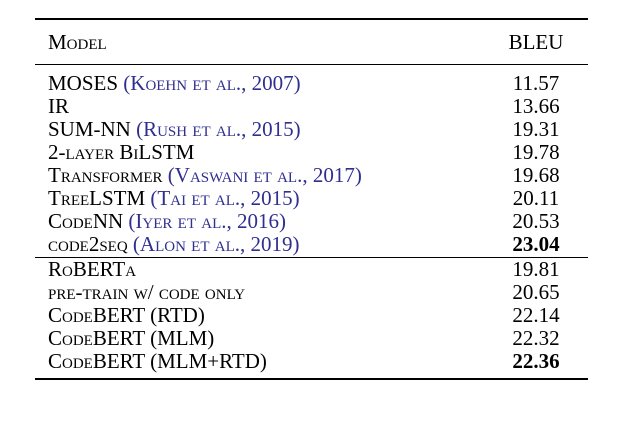 This screenshot has width=620, height=447. What do you see at coordinates (536, 315) in the screenshot?
I see `bleu-score: 22.14` at bounding box center [536, 315].